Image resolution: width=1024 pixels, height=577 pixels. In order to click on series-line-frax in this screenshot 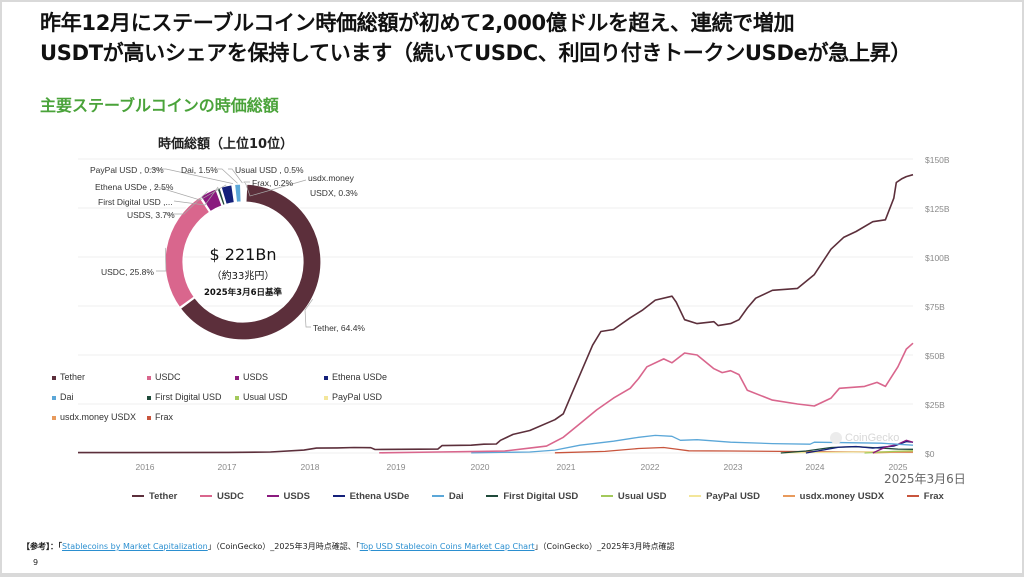, I will do `click(734, 450)`.